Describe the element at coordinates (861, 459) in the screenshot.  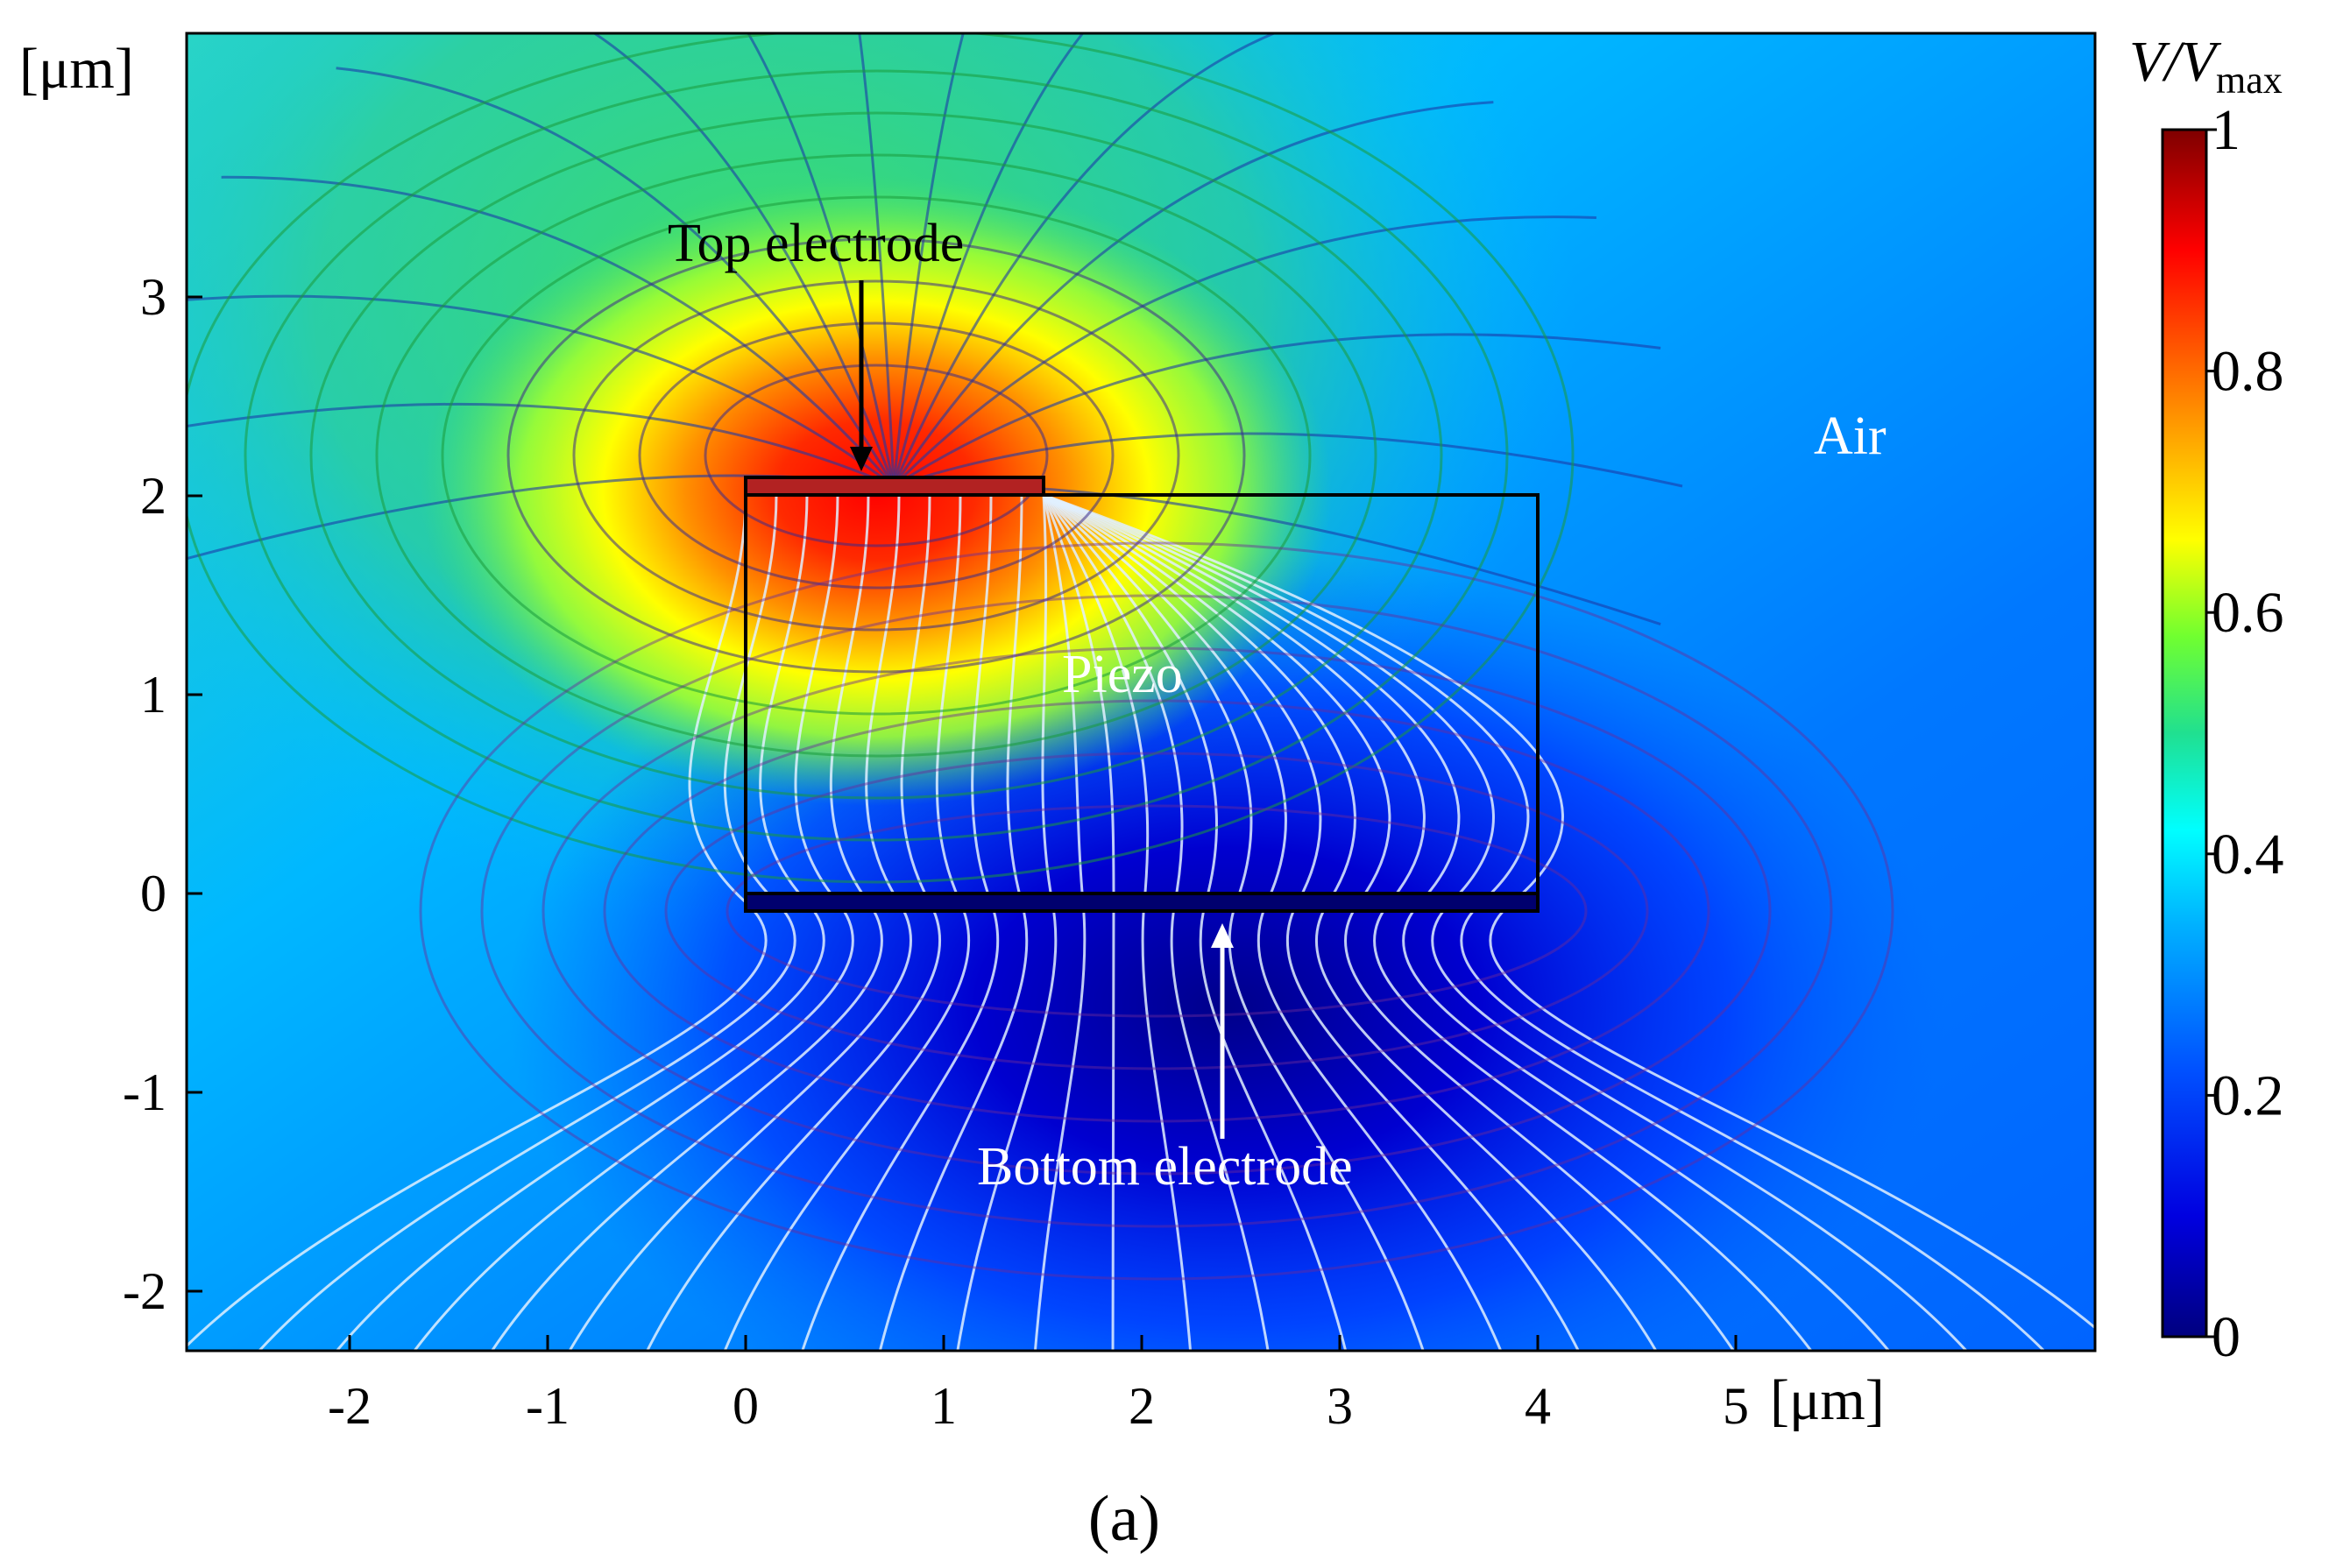
I see `top-electrode-arrowhead` at that location.